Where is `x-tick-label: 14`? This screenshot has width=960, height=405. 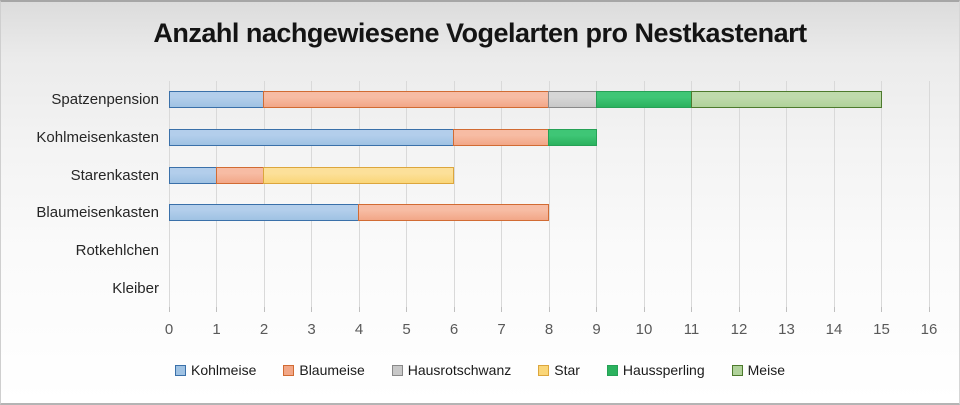 x-tick-label: 14 is located at coordinates (834, 329).